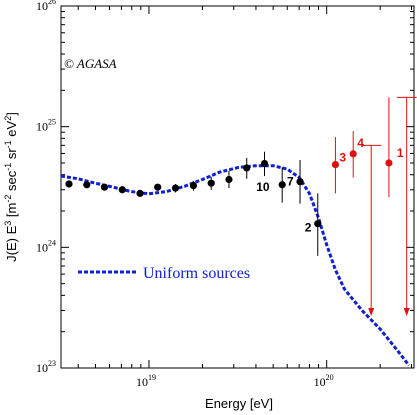 The height and width of the screenshot is (415, 417). Describe the element at coordinates (308, 228) in the screenshot. I see `point-label: 2` at that location.